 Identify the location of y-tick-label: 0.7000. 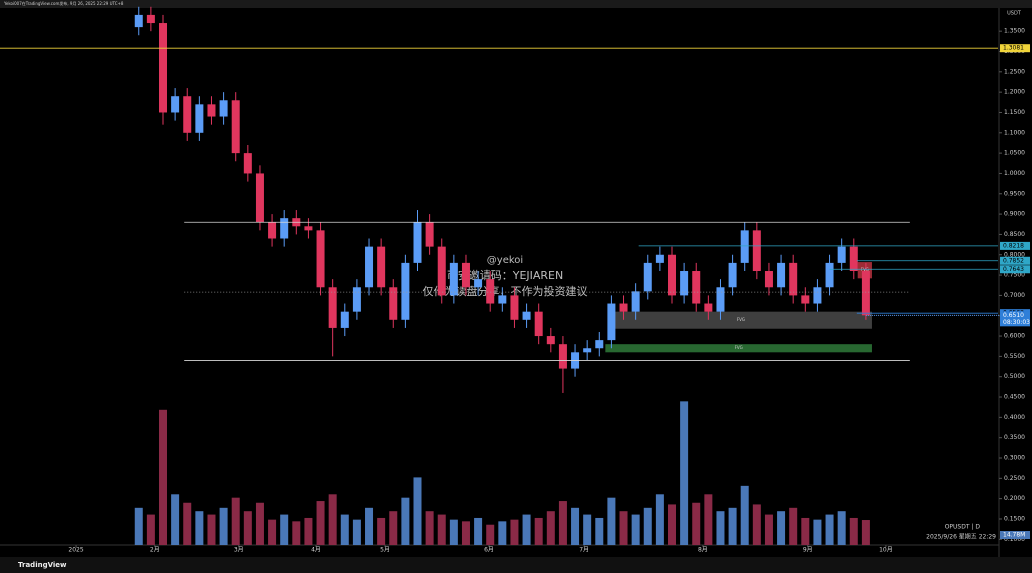
(1014, 295).